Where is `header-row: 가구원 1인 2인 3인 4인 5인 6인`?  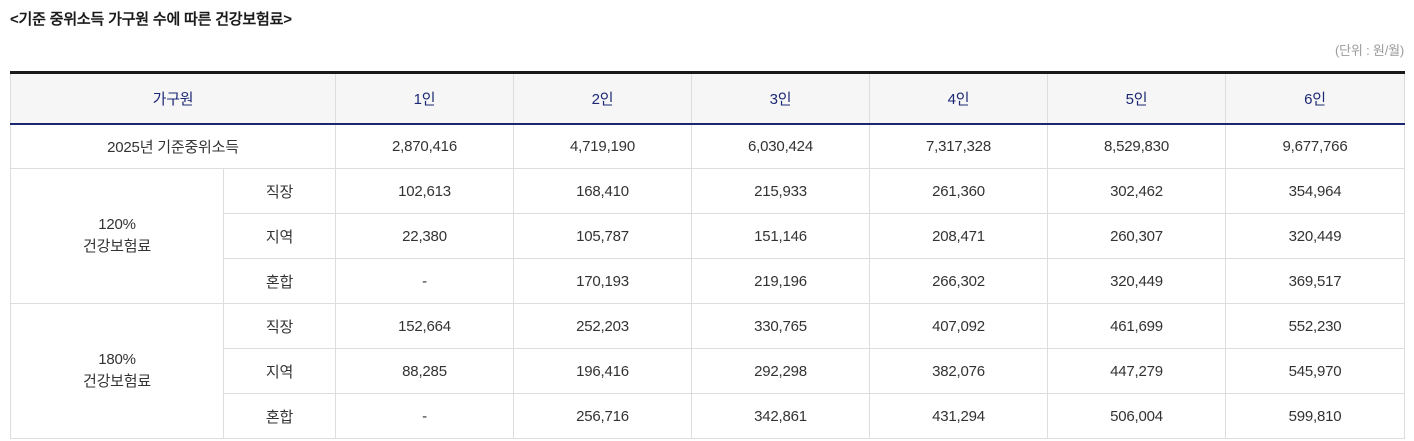 header-row: 가구원 1인 2인 3인 4인 5인 6인 is located at coordinates (707, 98).